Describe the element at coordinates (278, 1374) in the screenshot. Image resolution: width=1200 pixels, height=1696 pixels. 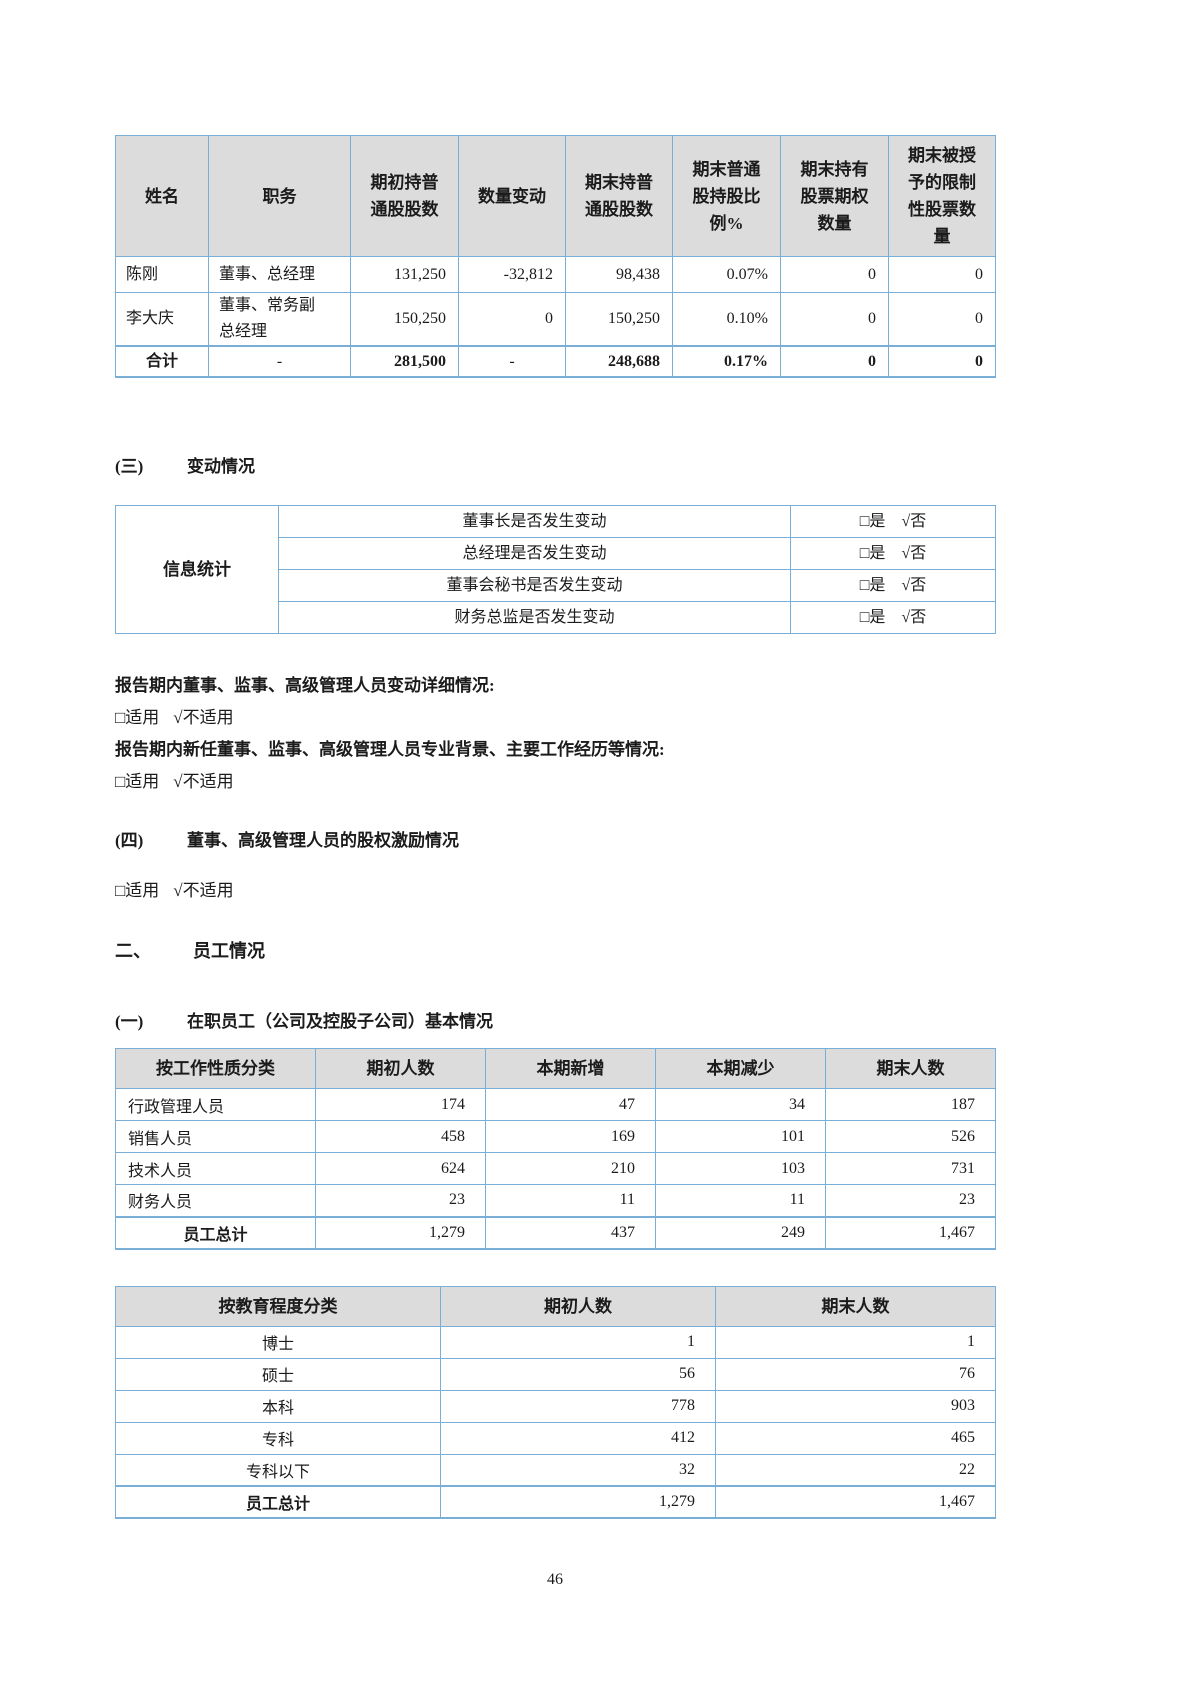
I see `cell-category: 硕士` at that location.